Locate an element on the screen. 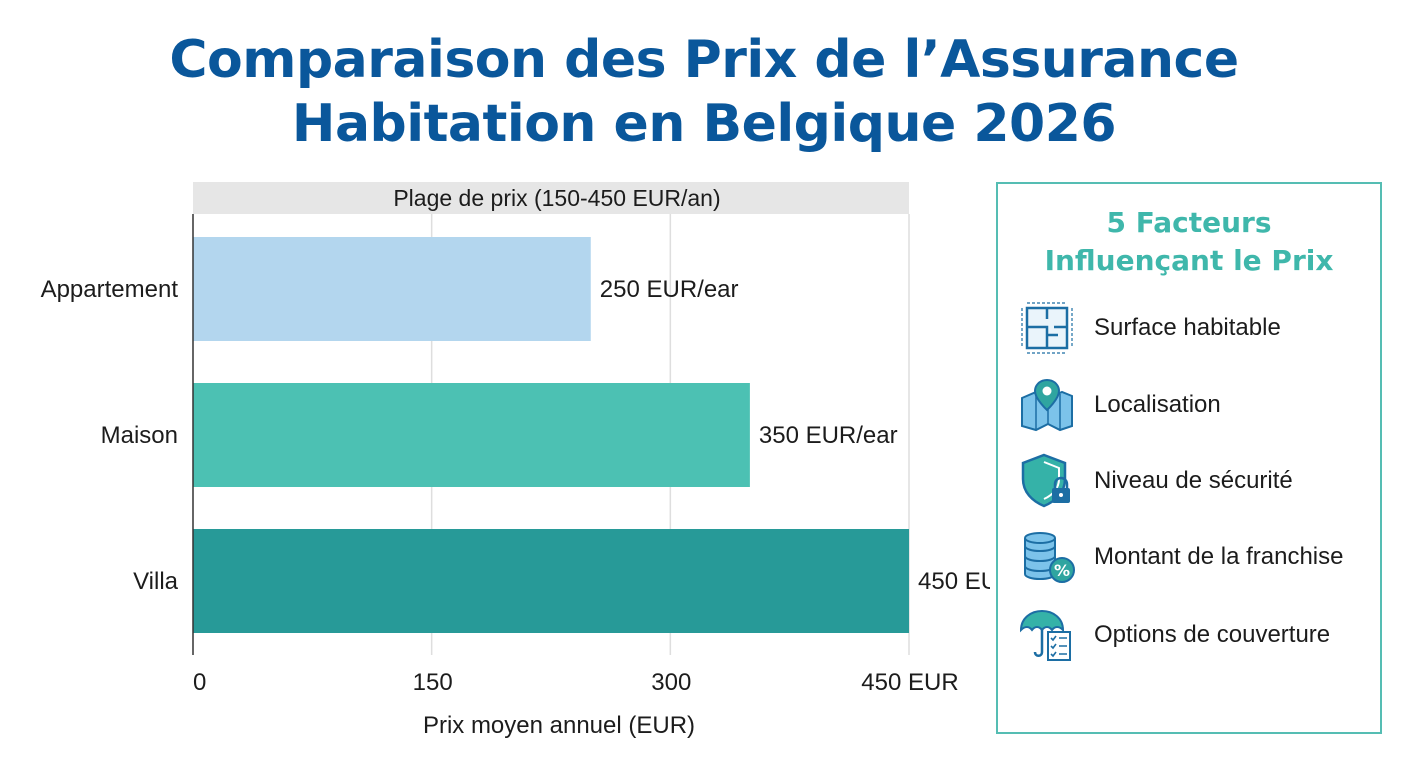 This screenshot has width=1408, height=768. range-banner is located at coordinates (551, 198).